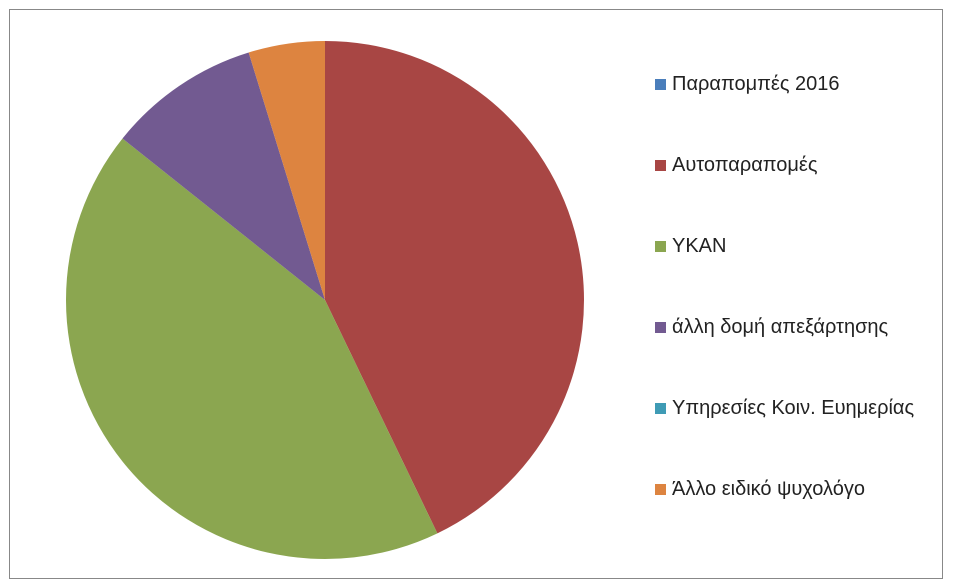 Image resolution: width=954 pixels, height=582 pixels. What do you see at coordinates (756, 84) in the screenshot?
I see `legend-label: Παραπομπές 2016` at bounding box center [756, 84].